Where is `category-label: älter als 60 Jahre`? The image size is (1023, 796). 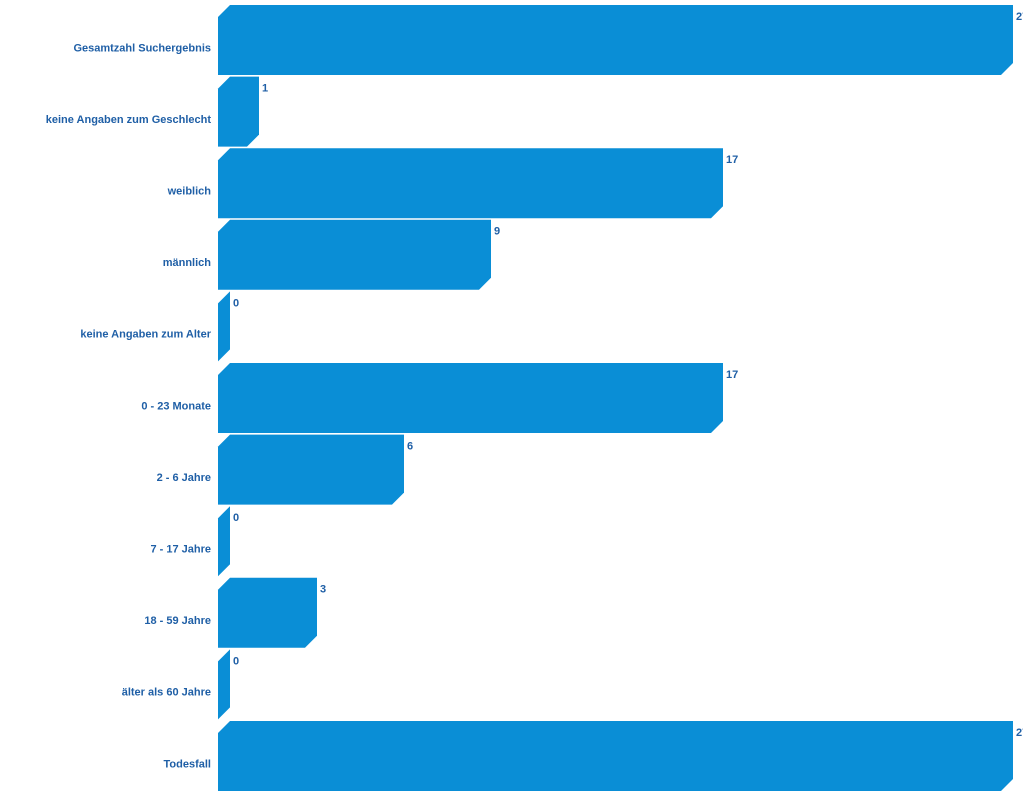 category-label: älter als 60 Jahre is located at coordinates (166, 693).